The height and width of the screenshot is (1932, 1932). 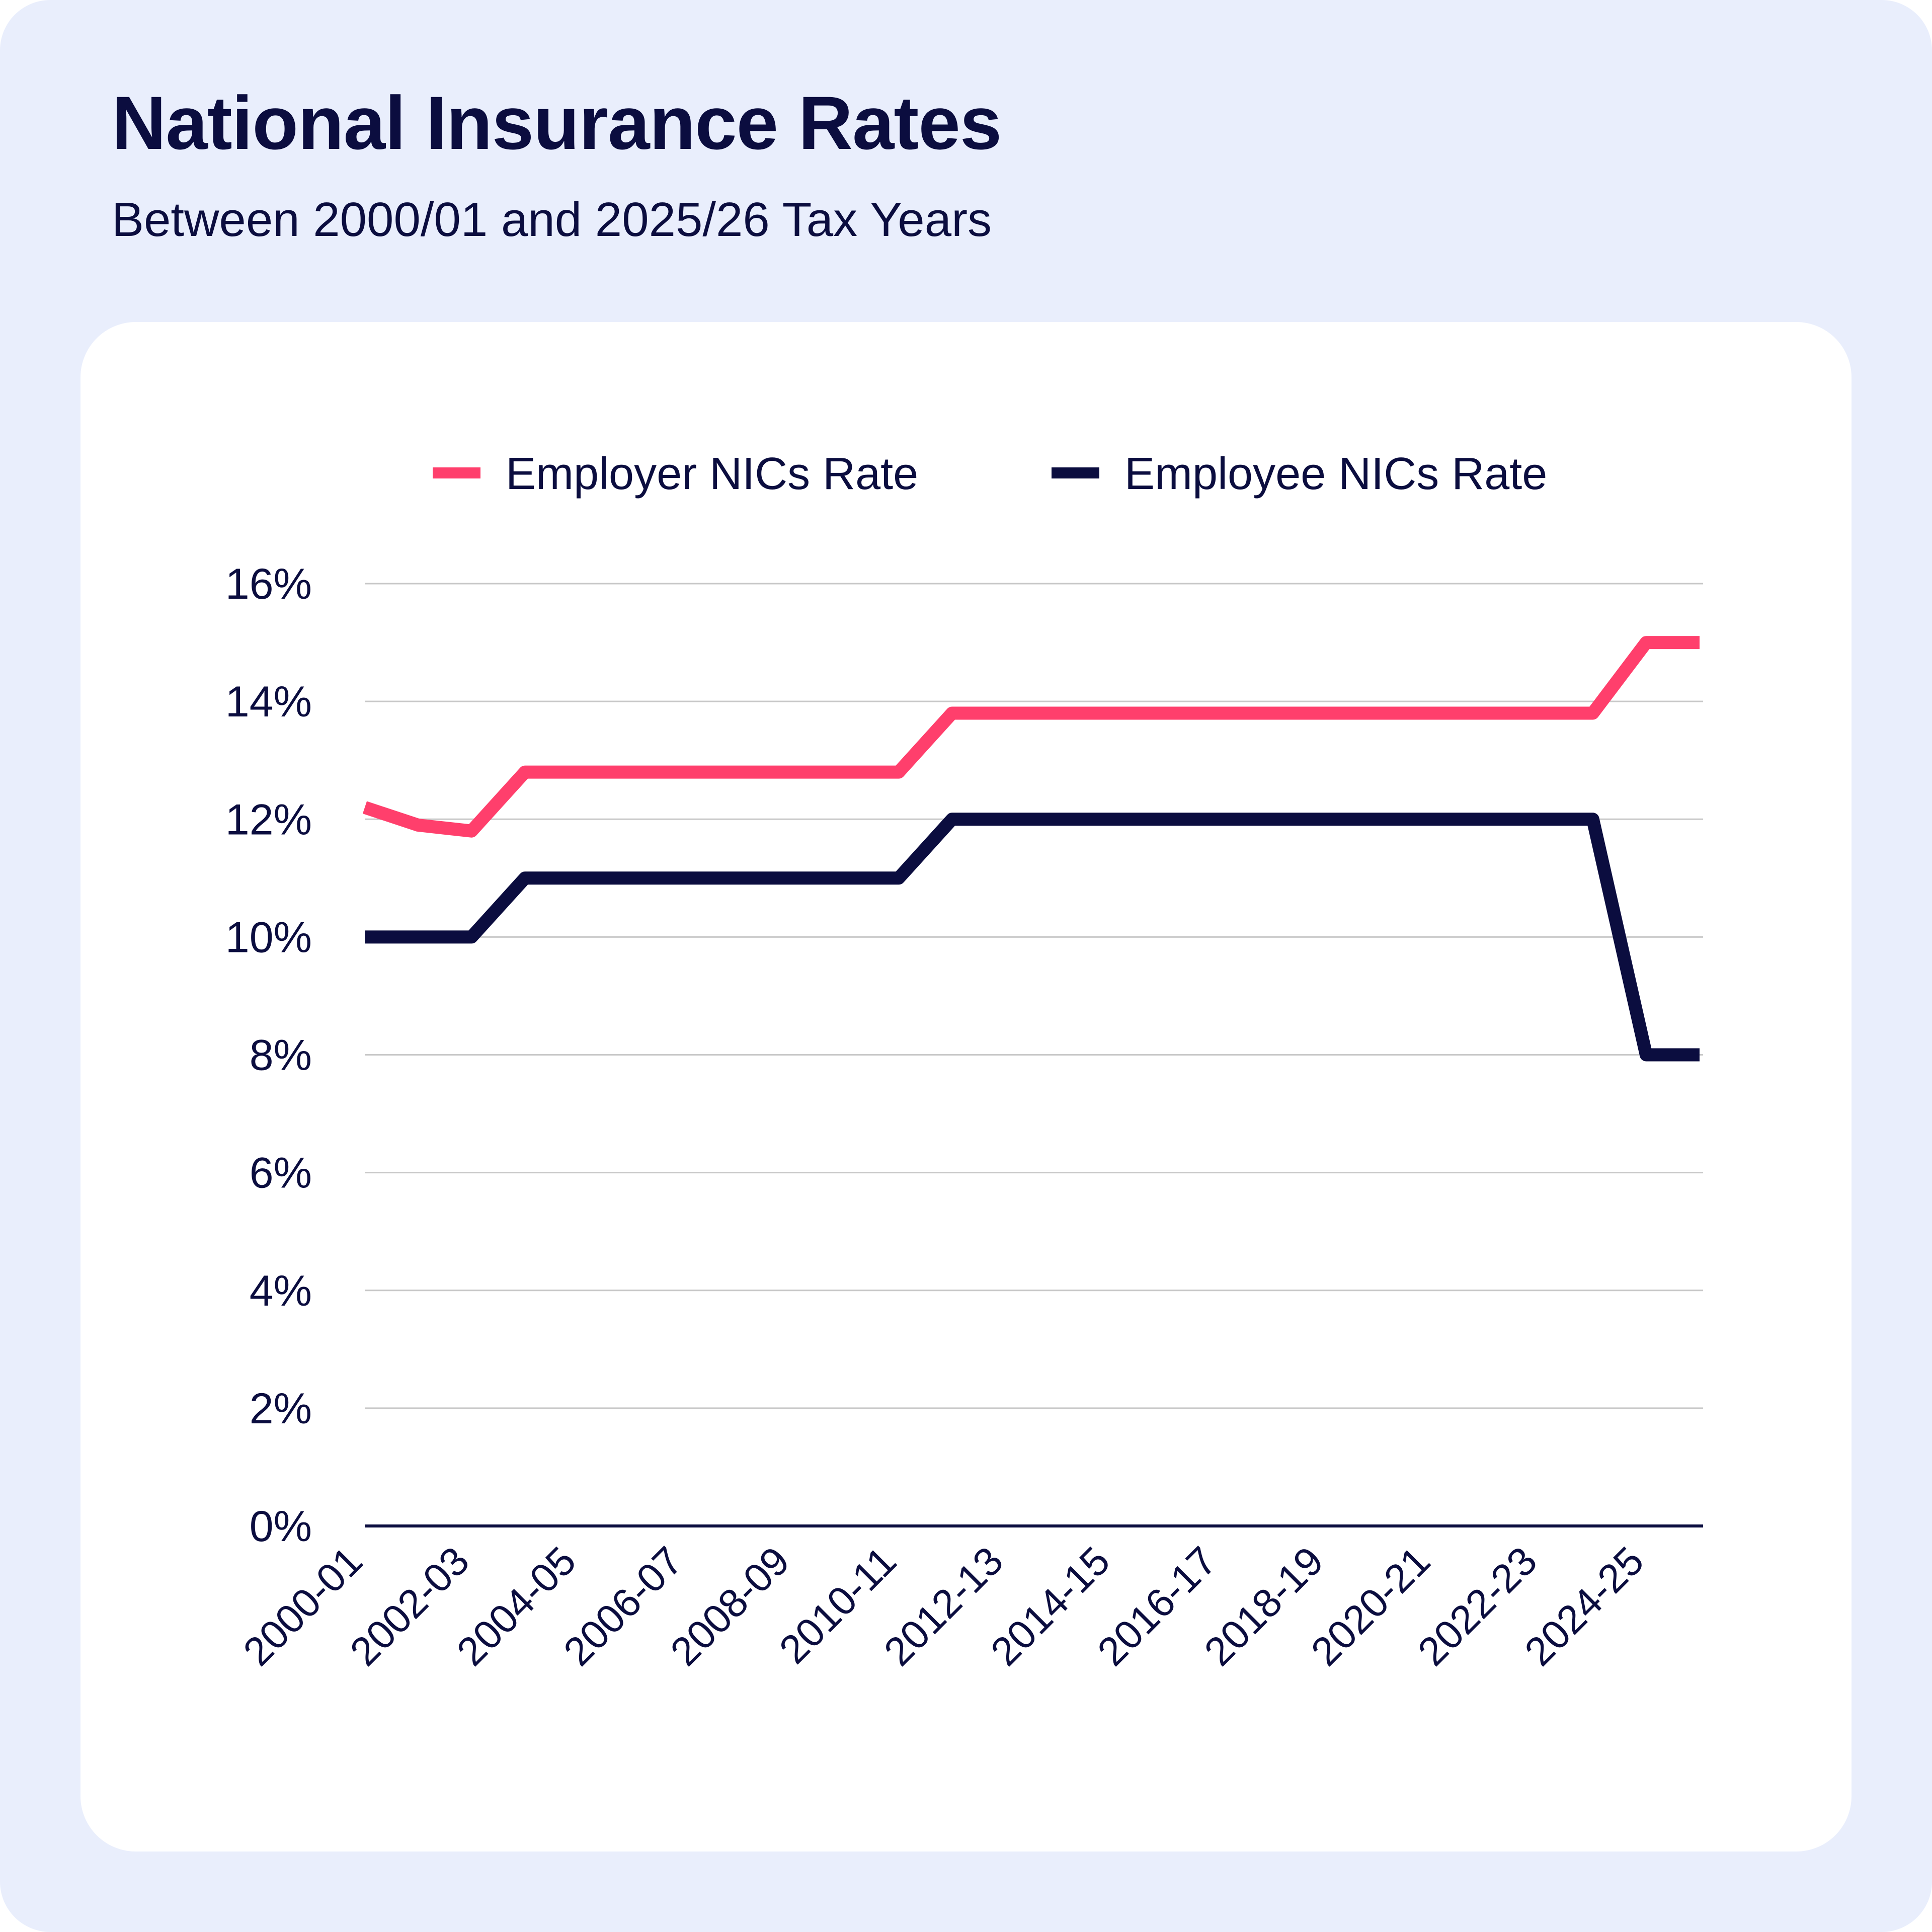 I want to click on x-tick-label: 2022-23, so click(x=1477, y=1606).